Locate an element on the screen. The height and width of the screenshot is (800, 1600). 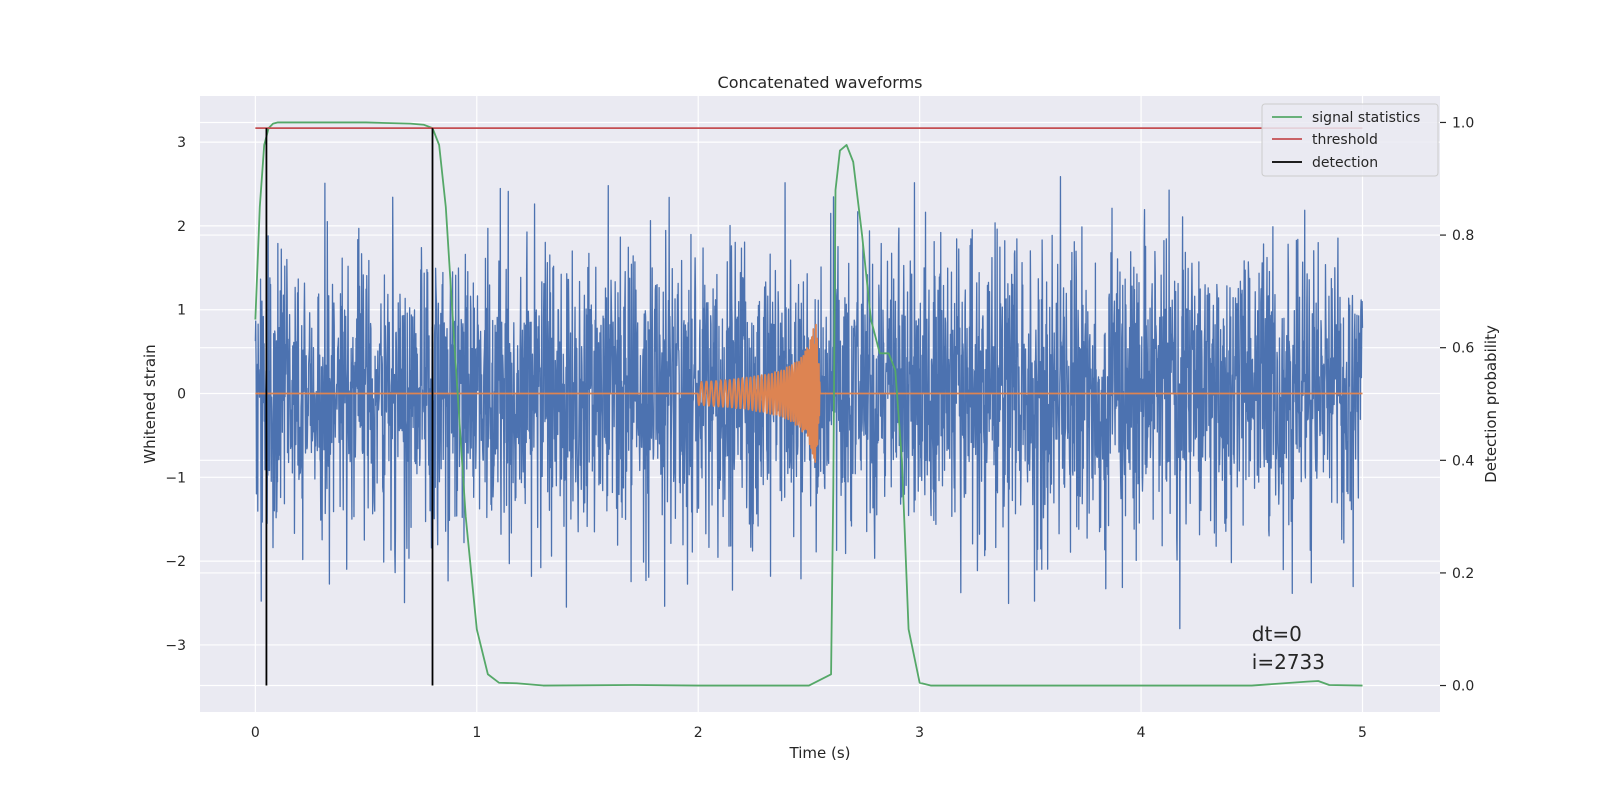
y-tick-label: 2 is located at coordinates (181, 227).